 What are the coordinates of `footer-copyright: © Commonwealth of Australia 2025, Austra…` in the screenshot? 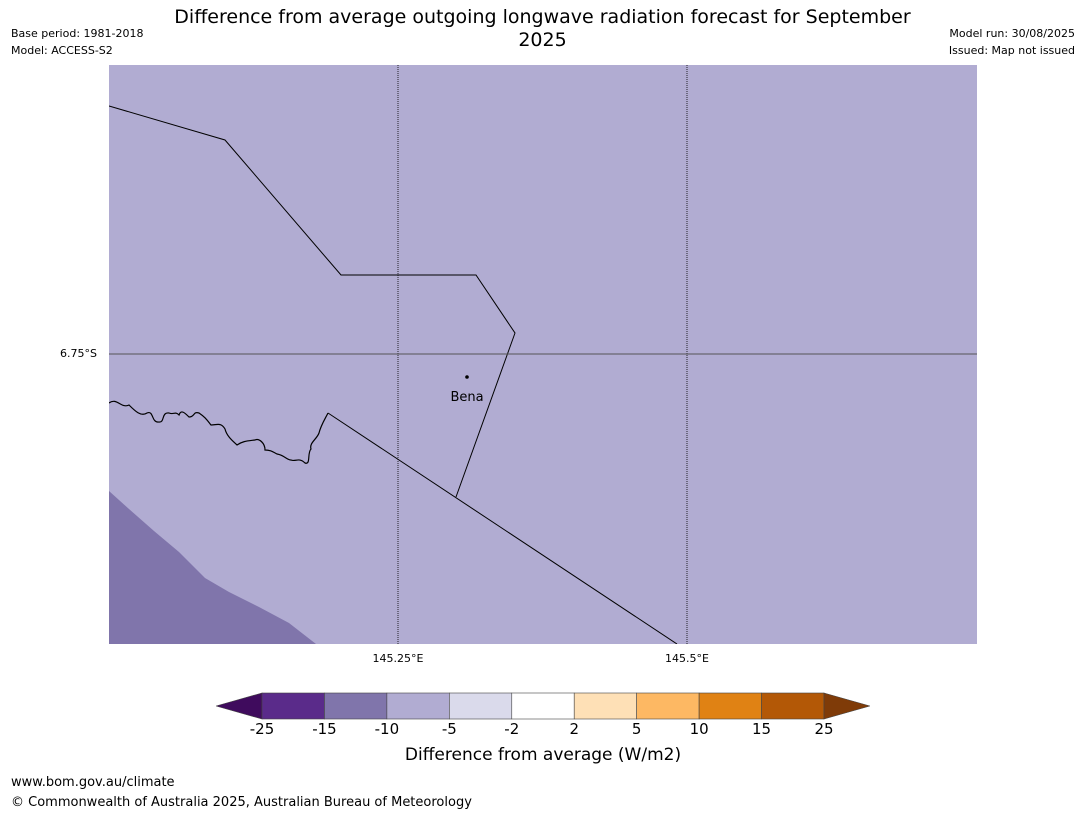 It's located at (241, 802).